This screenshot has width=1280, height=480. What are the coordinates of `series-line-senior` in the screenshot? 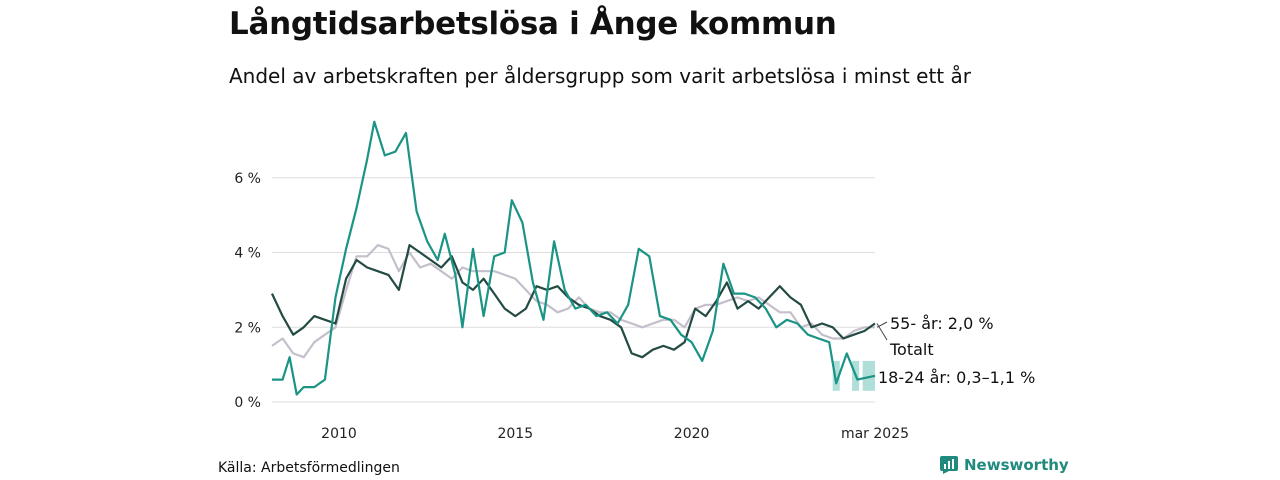 It's located at (573, 301).